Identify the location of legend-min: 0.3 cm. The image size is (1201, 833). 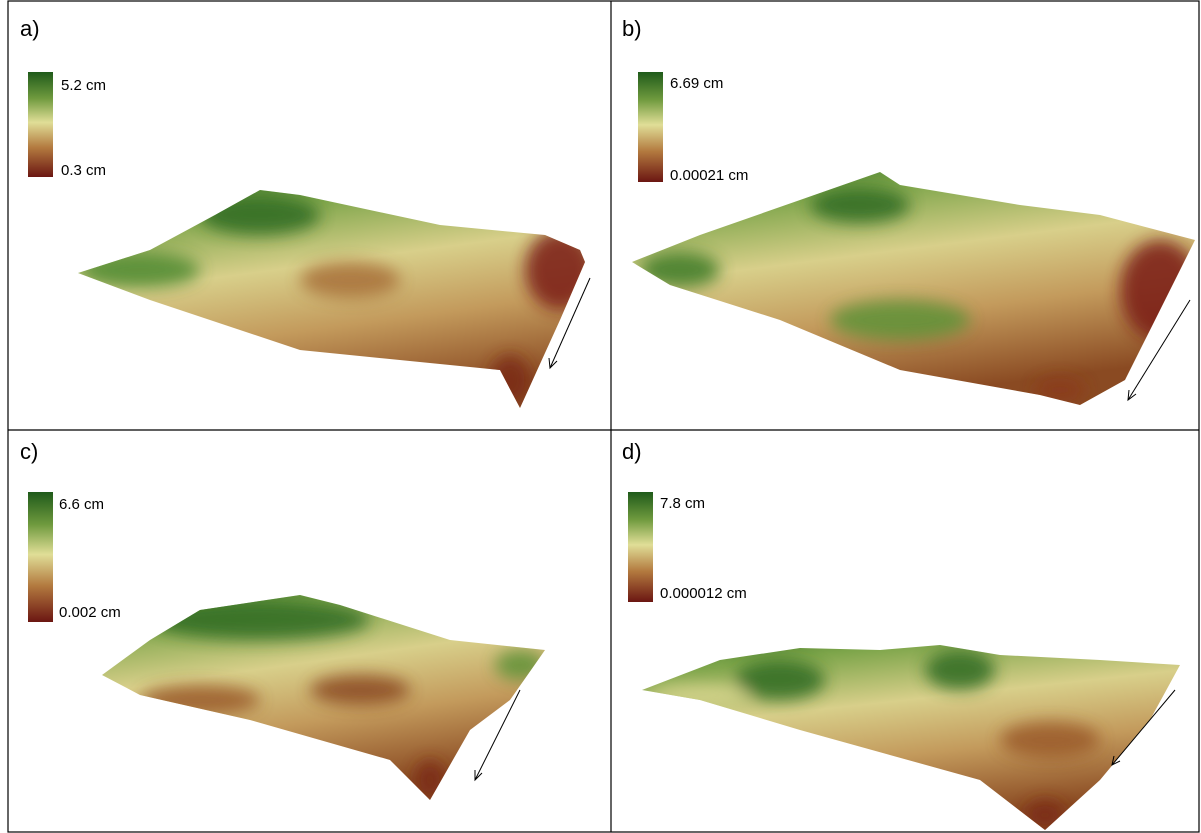
(83, 170).